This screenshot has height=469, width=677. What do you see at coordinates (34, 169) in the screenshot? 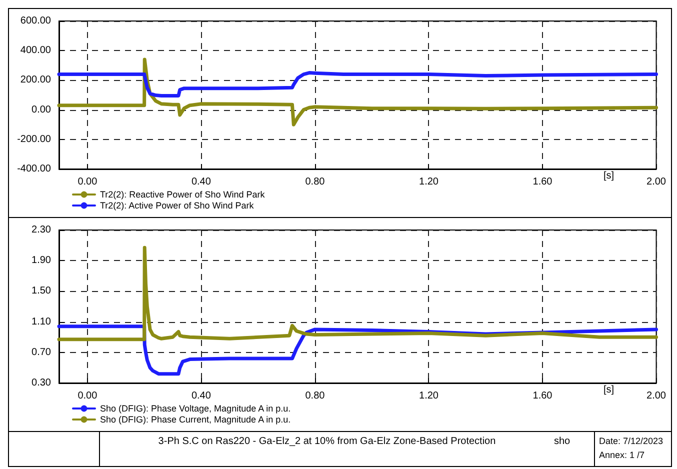
I see `y-tick-label: -400.00` at bounding box center [34, 169].